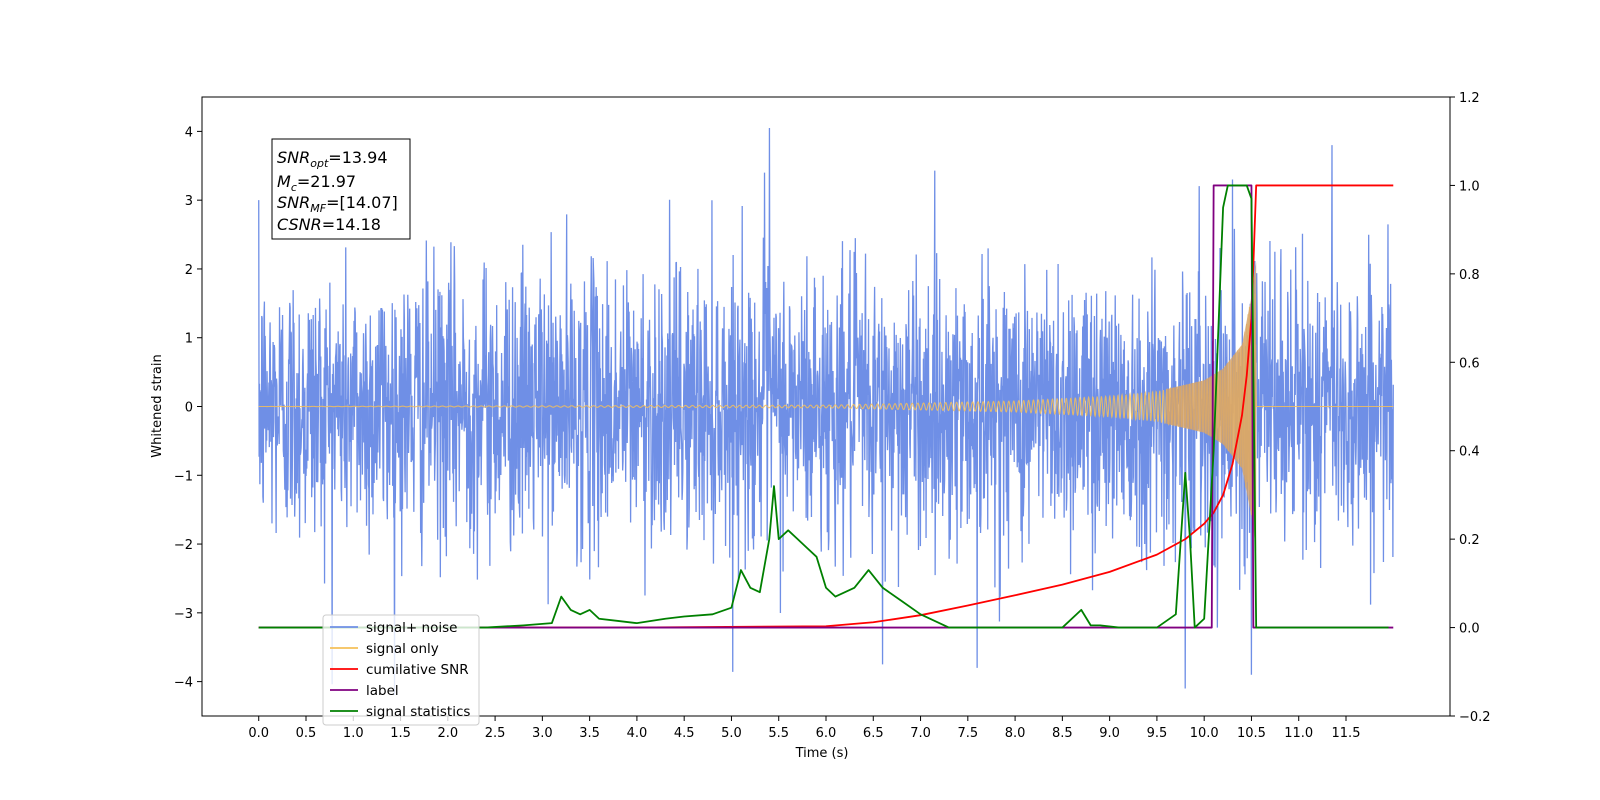 This screenshot has height=800, width=1600. I want to click on x-tick-label: 6.0, so click(826, 733).